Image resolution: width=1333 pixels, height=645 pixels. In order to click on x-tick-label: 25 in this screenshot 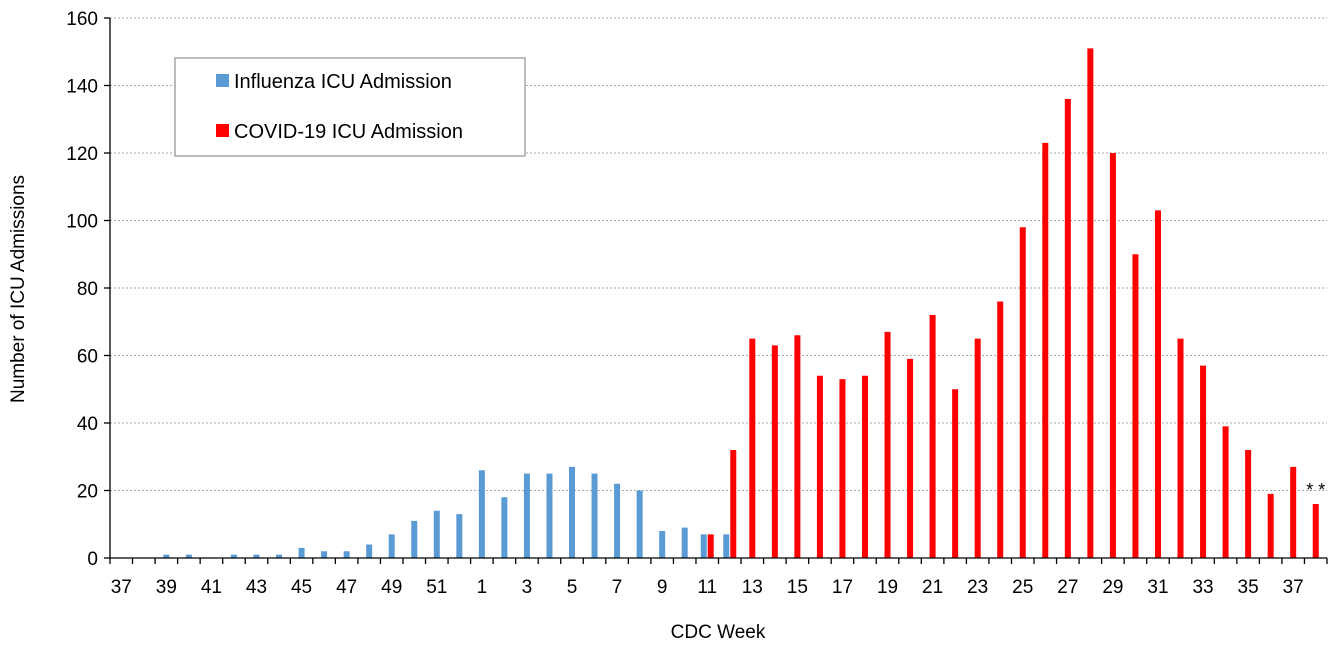, I will do `click(1022, 587)`.